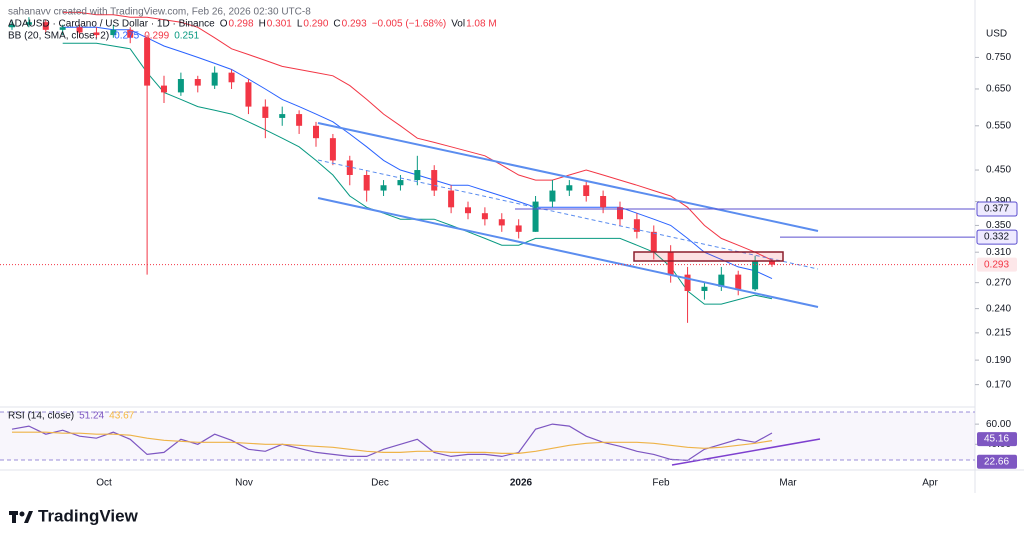 The height and width of the screenshot is (539, 1024). What do you see at coordinates (998, 225) in the screenshot?
I see `y-tick-label: 0.350` at bounding box center [998, 225].